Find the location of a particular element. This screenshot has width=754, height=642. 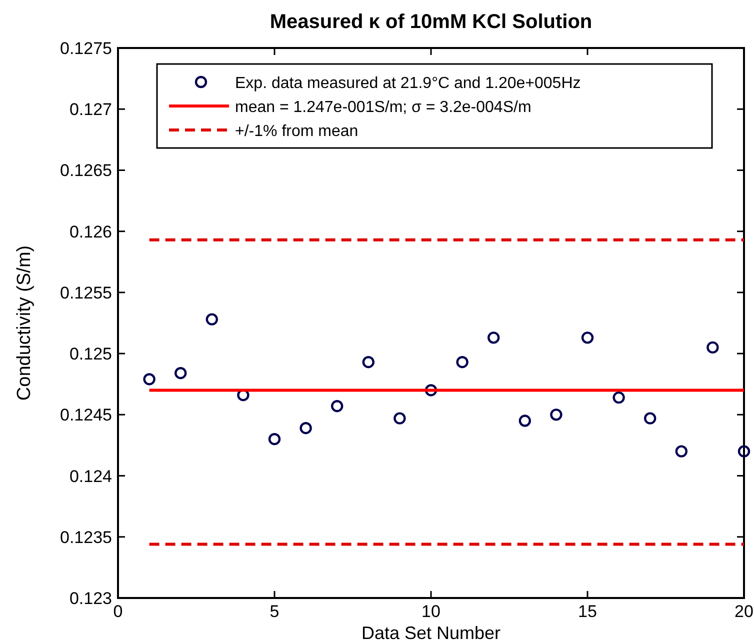

y-tick-label: 0.126 is located at coordinates (90, 232).